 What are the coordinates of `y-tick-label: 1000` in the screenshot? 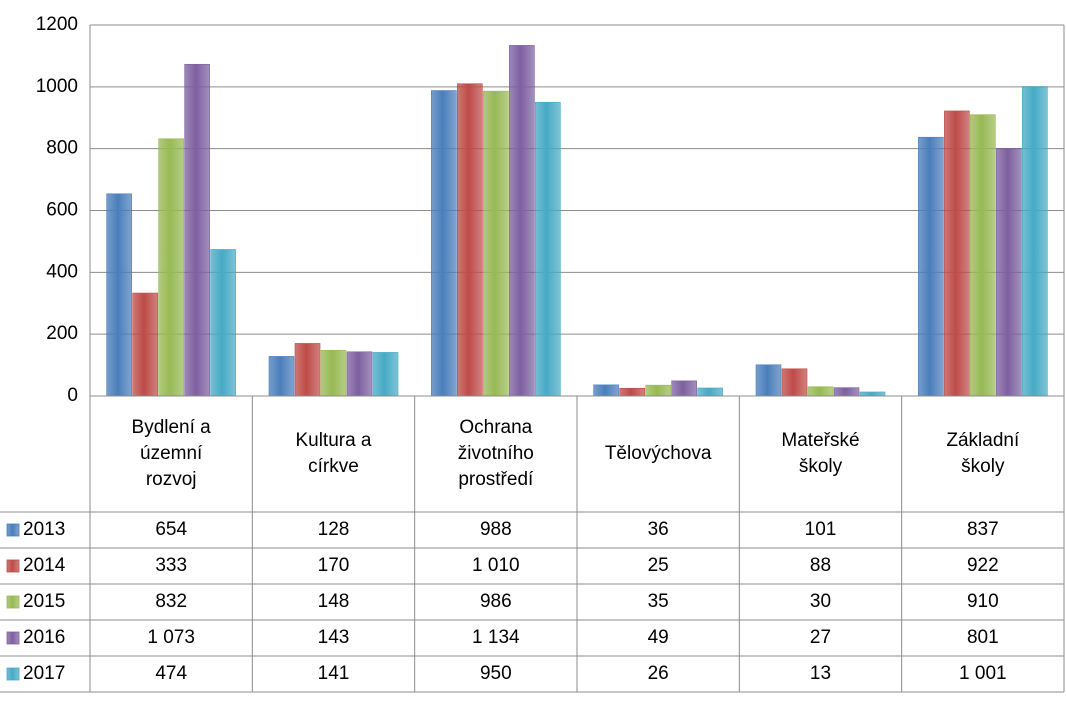 It's located at (57, 86).